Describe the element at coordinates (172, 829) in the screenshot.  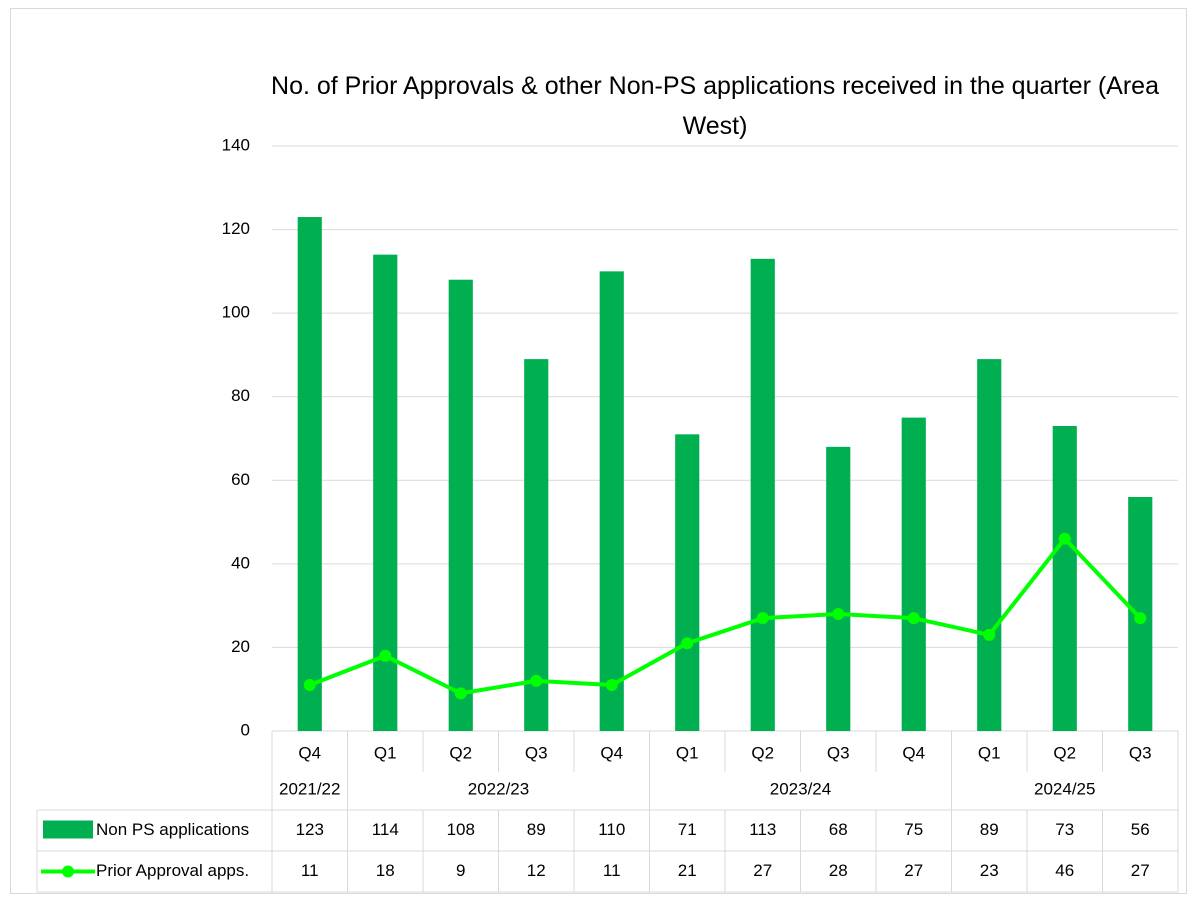
I see `legend-label: Non PS applications` at that location.